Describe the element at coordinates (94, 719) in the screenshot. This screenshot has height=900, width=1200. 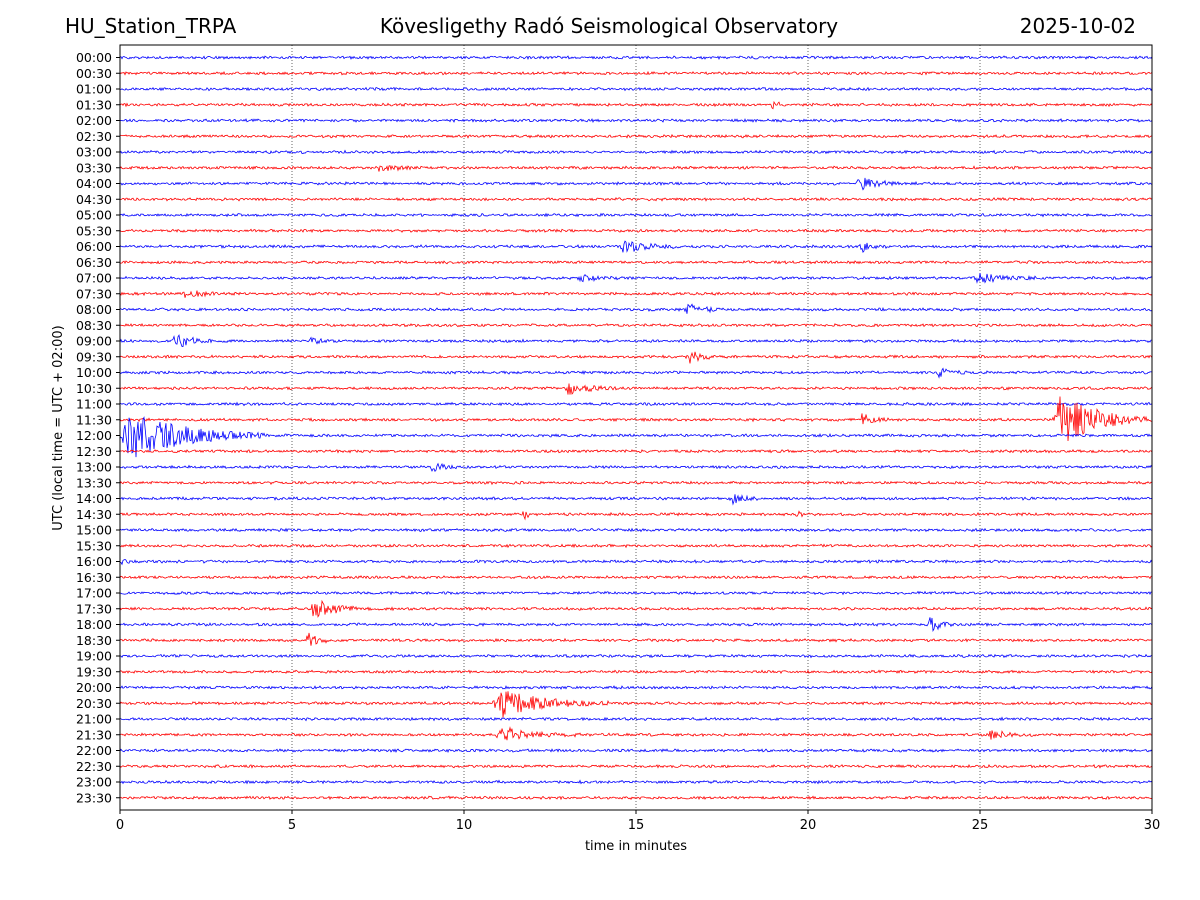
I see `row-label: 21:00` at that location.